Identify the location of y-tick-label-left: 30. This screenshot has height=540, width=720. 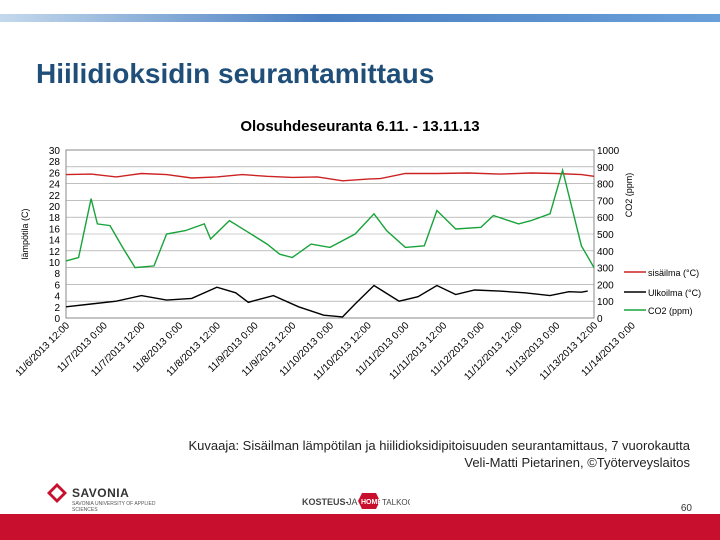
(55, 151).